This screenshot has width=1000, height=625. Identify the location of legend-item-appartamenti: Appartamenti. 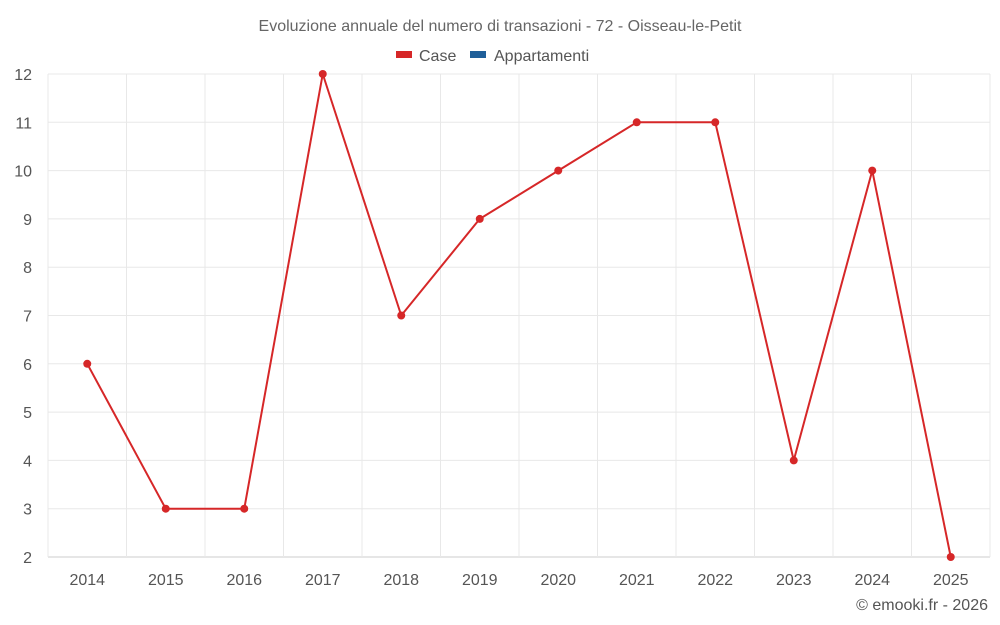
(529, 56).